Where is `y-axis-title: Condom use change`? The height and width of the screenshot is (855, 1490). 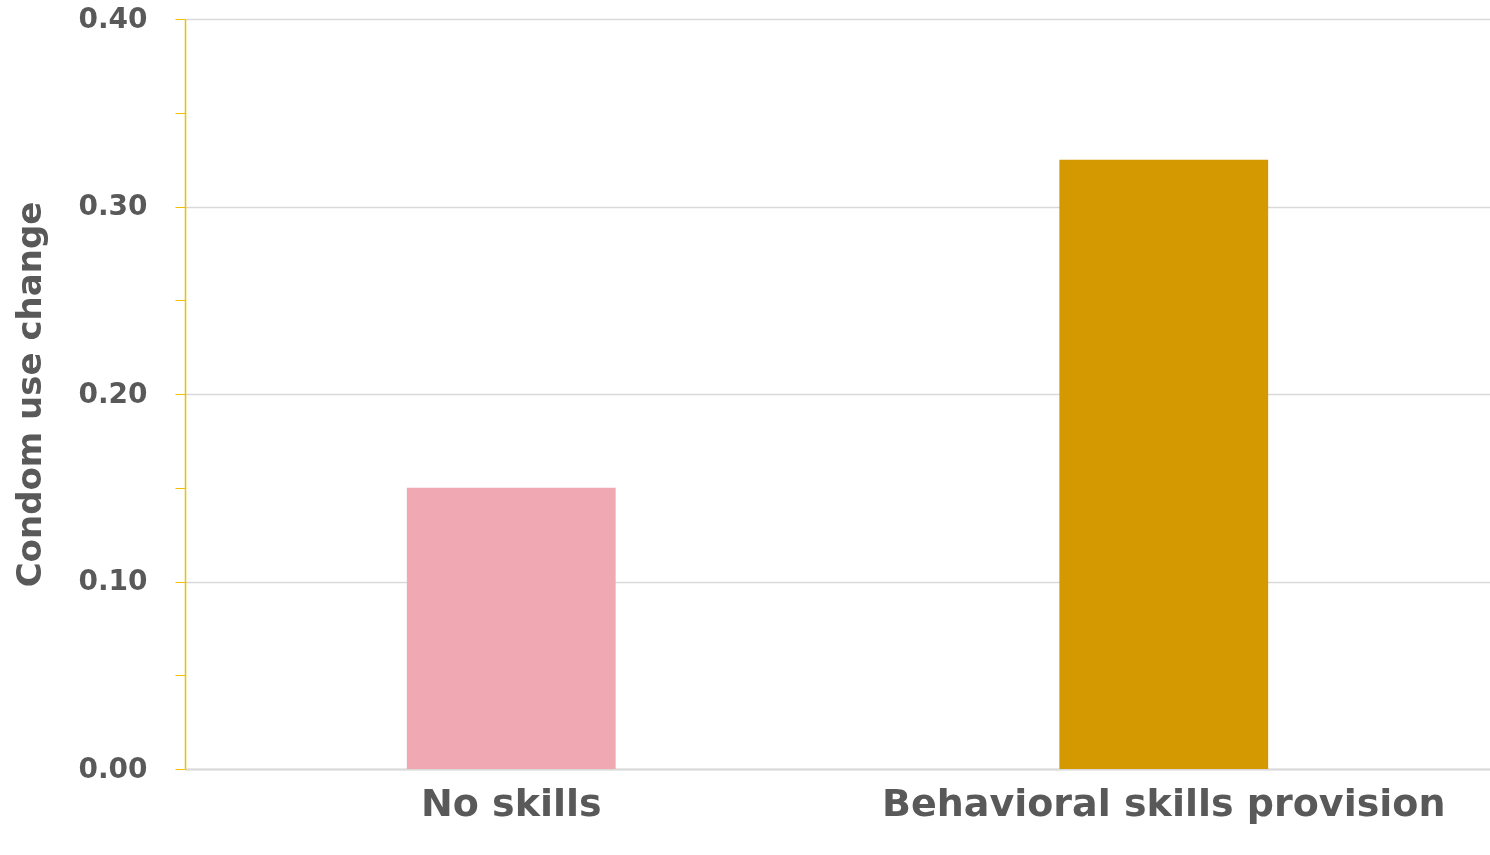
y-axis-title: Condom use change is located at coordinates (29, 394).